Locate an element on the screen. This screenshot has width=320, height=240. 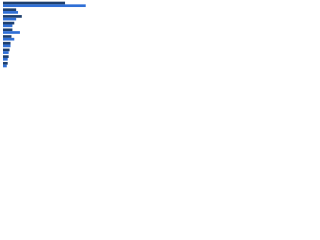
chart is located at coordinates (44, 34).